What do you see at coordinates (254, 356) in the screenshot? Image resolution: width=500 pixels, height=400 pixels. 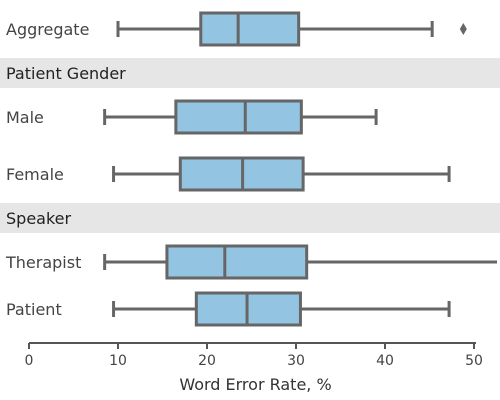 I see `x-axis-ticks: 0 10 20 30 40 50` at bounding box center [254, 356].